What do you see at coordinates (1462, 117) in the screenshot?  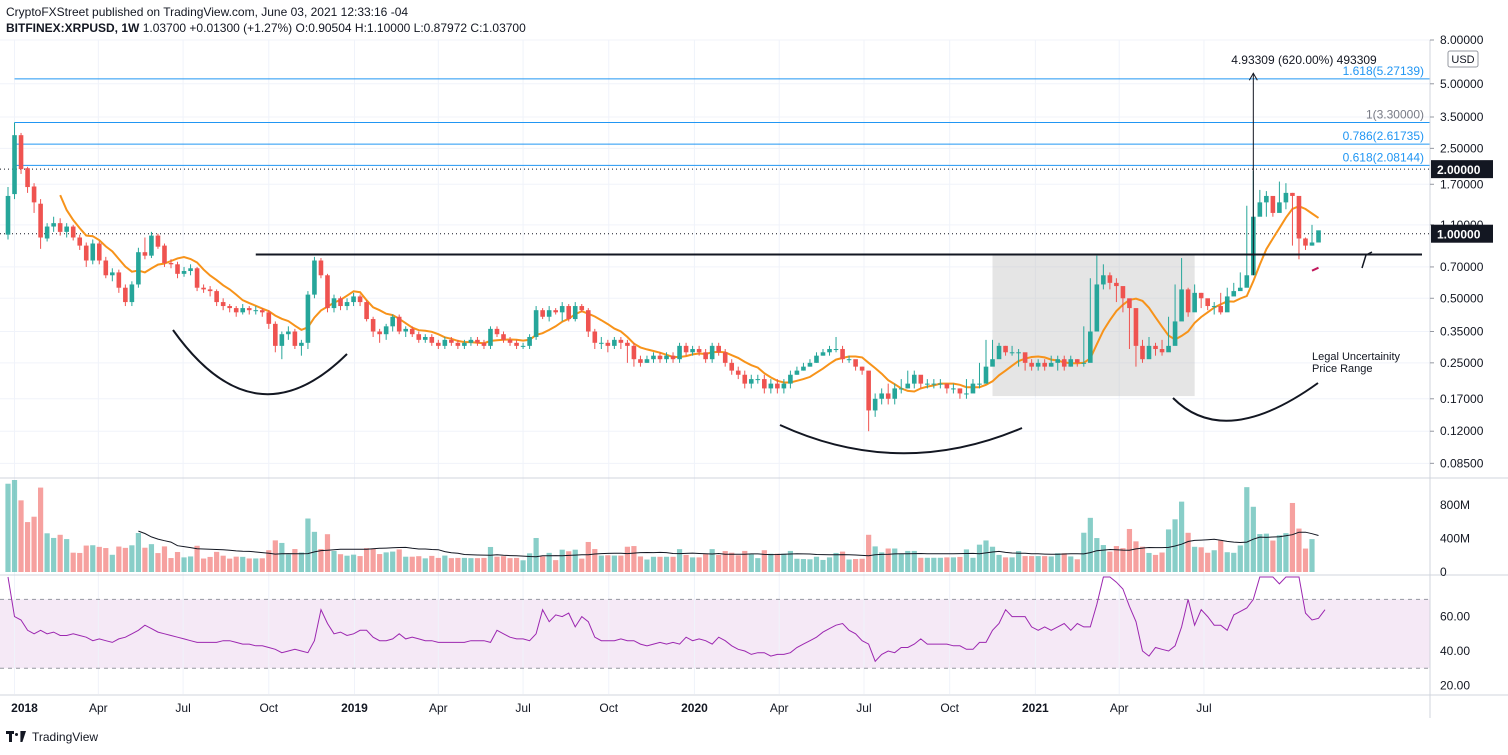 I see `y-tick-label: 3.50000` at bounding box center [1462, 117].